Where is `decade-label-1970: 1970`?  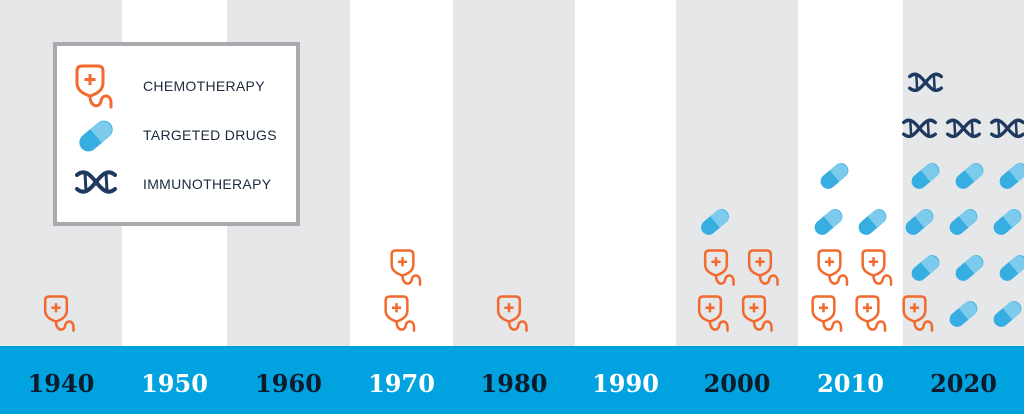
decade-label-1970: 1970 is located at coordinates (401, 383).